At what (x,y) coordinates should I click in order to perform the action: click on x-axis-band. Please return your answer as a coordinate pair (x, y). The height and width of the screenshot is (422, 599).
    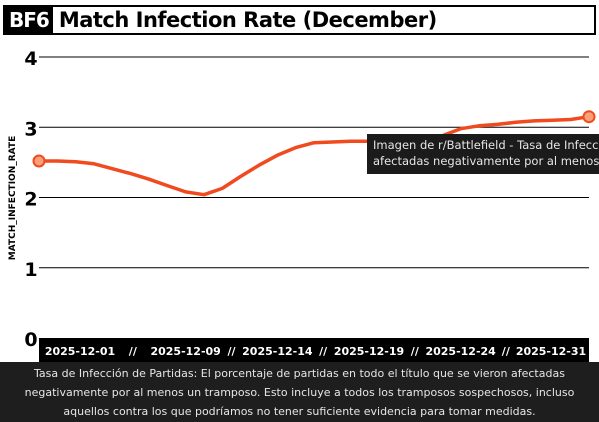
    Looking at the image, I should click on (314, 350).